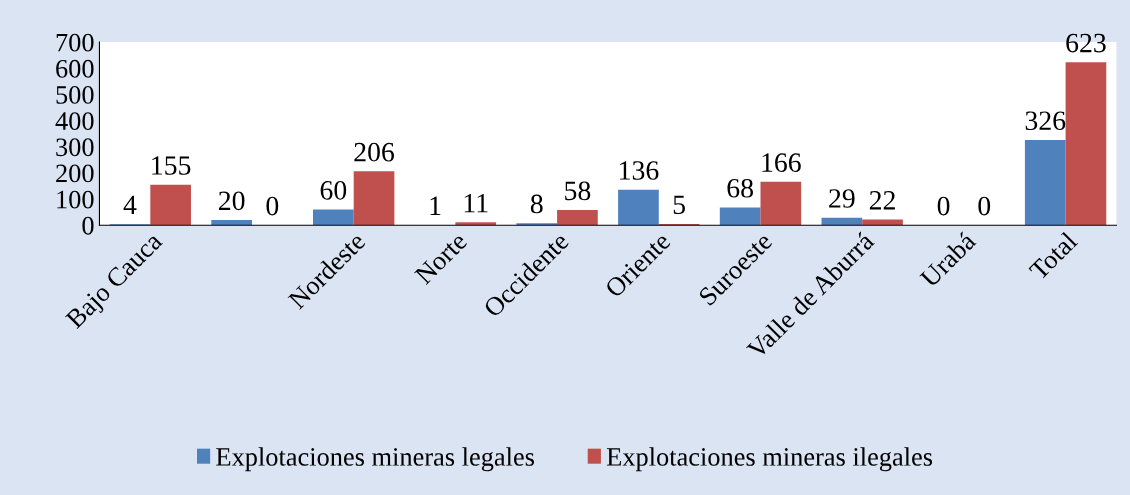 The width and height of the screenshot is (1130, 495). What do you see at coordinates (74, 121) in the screenshot?
I see `y-tick-label: 400` at bounding box center [74, 121].